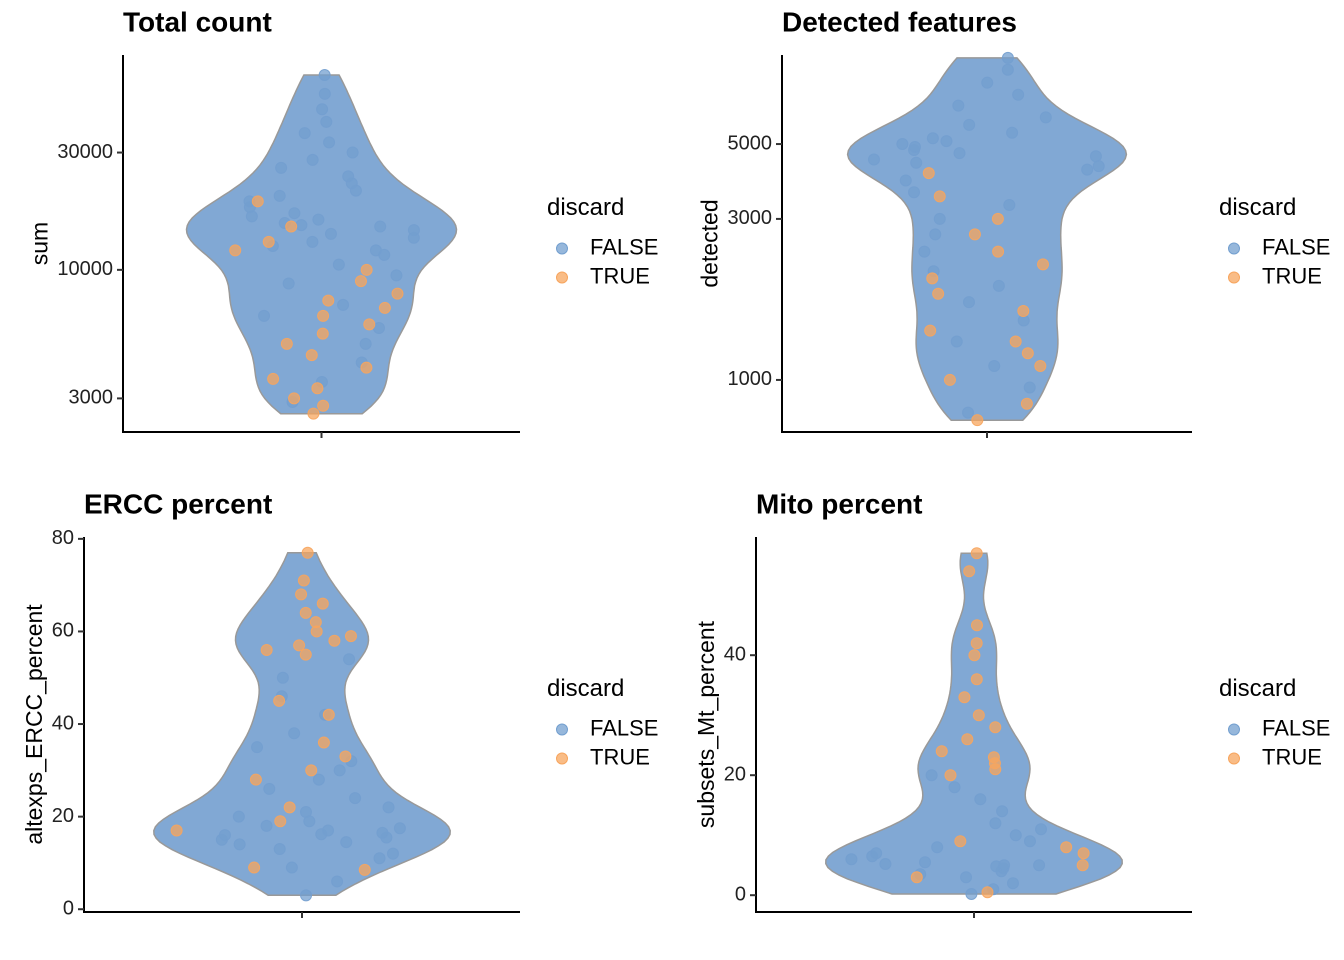 The width and height of the screenshot is (1344, 960). I want to click on chart-title: ERCC percent, so click(178, 503).